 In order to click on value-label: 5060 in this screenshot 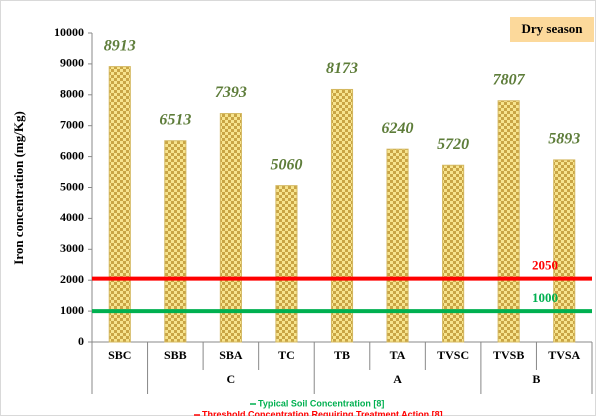, I will do `click(286, 164)`.